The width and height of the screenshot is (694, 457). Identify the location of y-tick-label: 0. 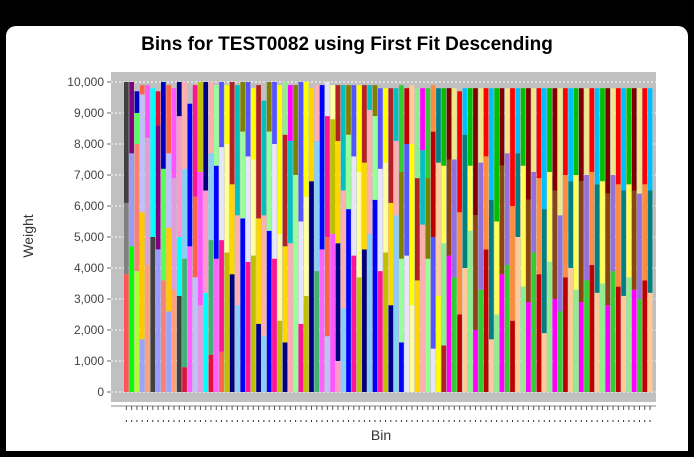
(100, 392).